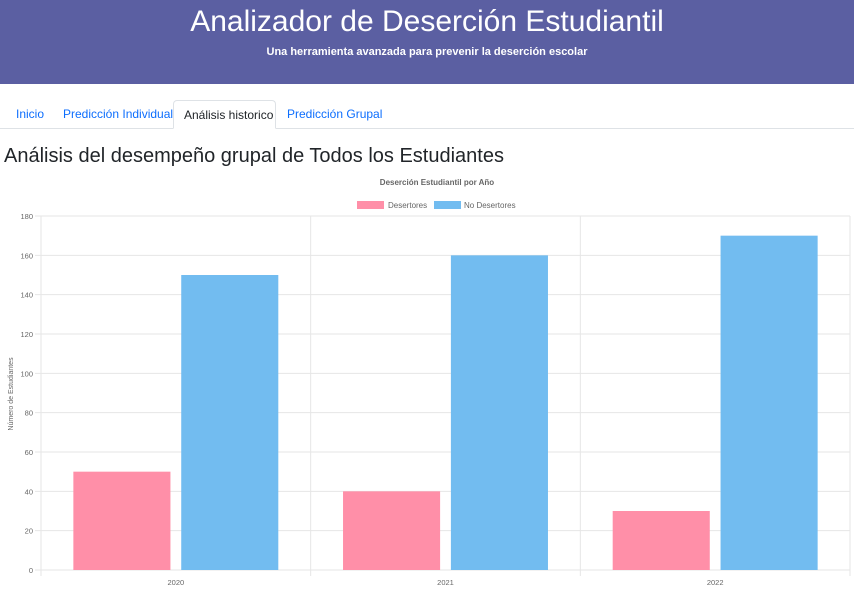 The width and height of the screenshot is (854, 598). What do you see at coordinates (769, 402) in the screenshot?
I see `bar-no-desertores-2022` at bounding box center [769, 402].